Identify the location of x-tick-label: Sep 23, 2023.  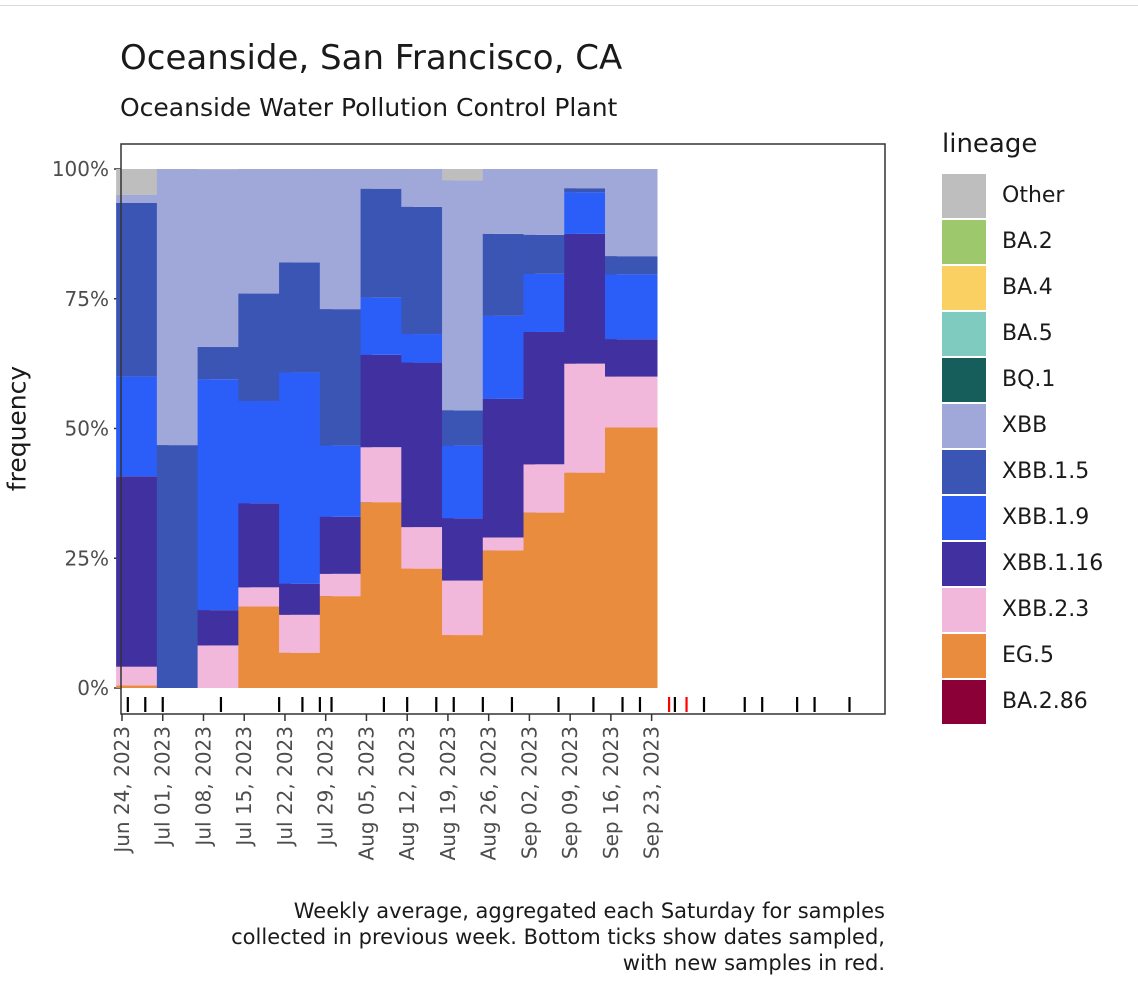
(652, 792).